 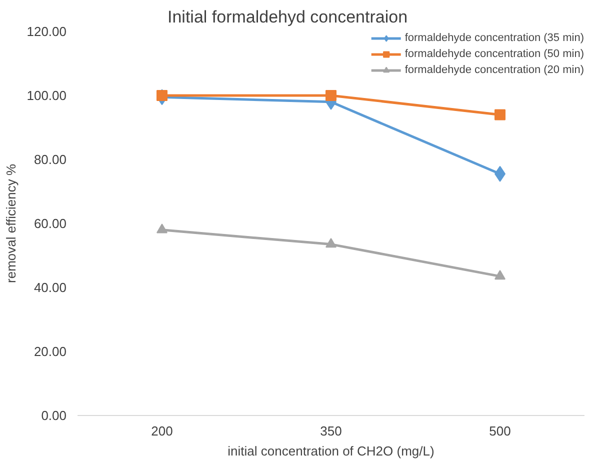 What do you see at coordinates (50, 159) in the screenshot?
I see `y-tick-label: 80.00` at bounding box center [50, 159].